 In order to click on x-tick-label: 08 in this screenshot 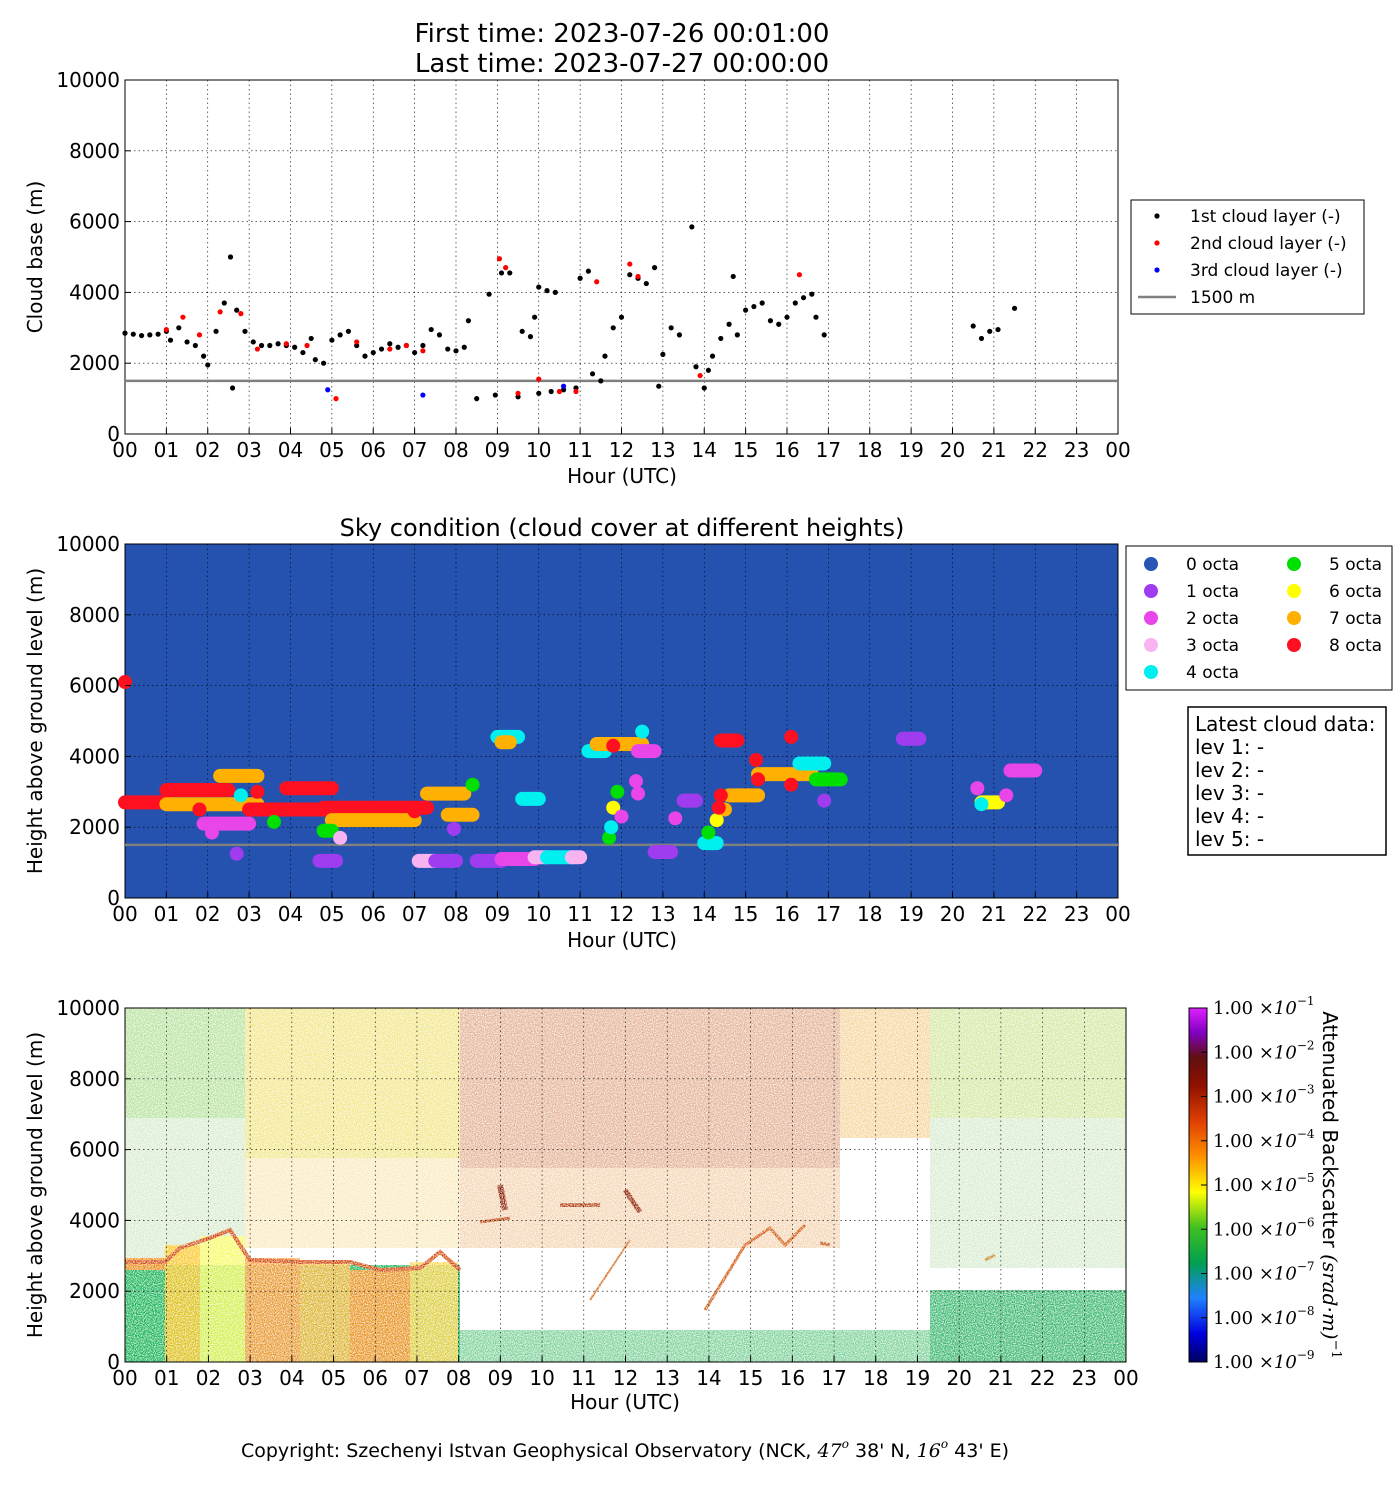, I will do `click(458, 1378)`.